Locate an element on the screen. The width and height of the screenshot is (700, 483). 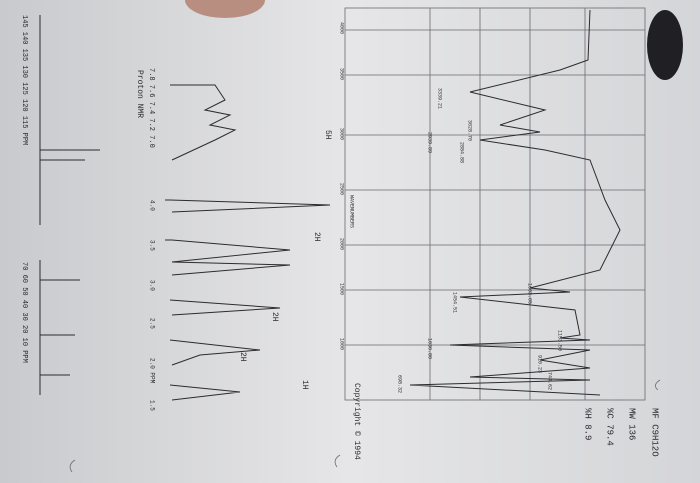
ir-peak-label: 698.32 is located at coordinates (400, 384).